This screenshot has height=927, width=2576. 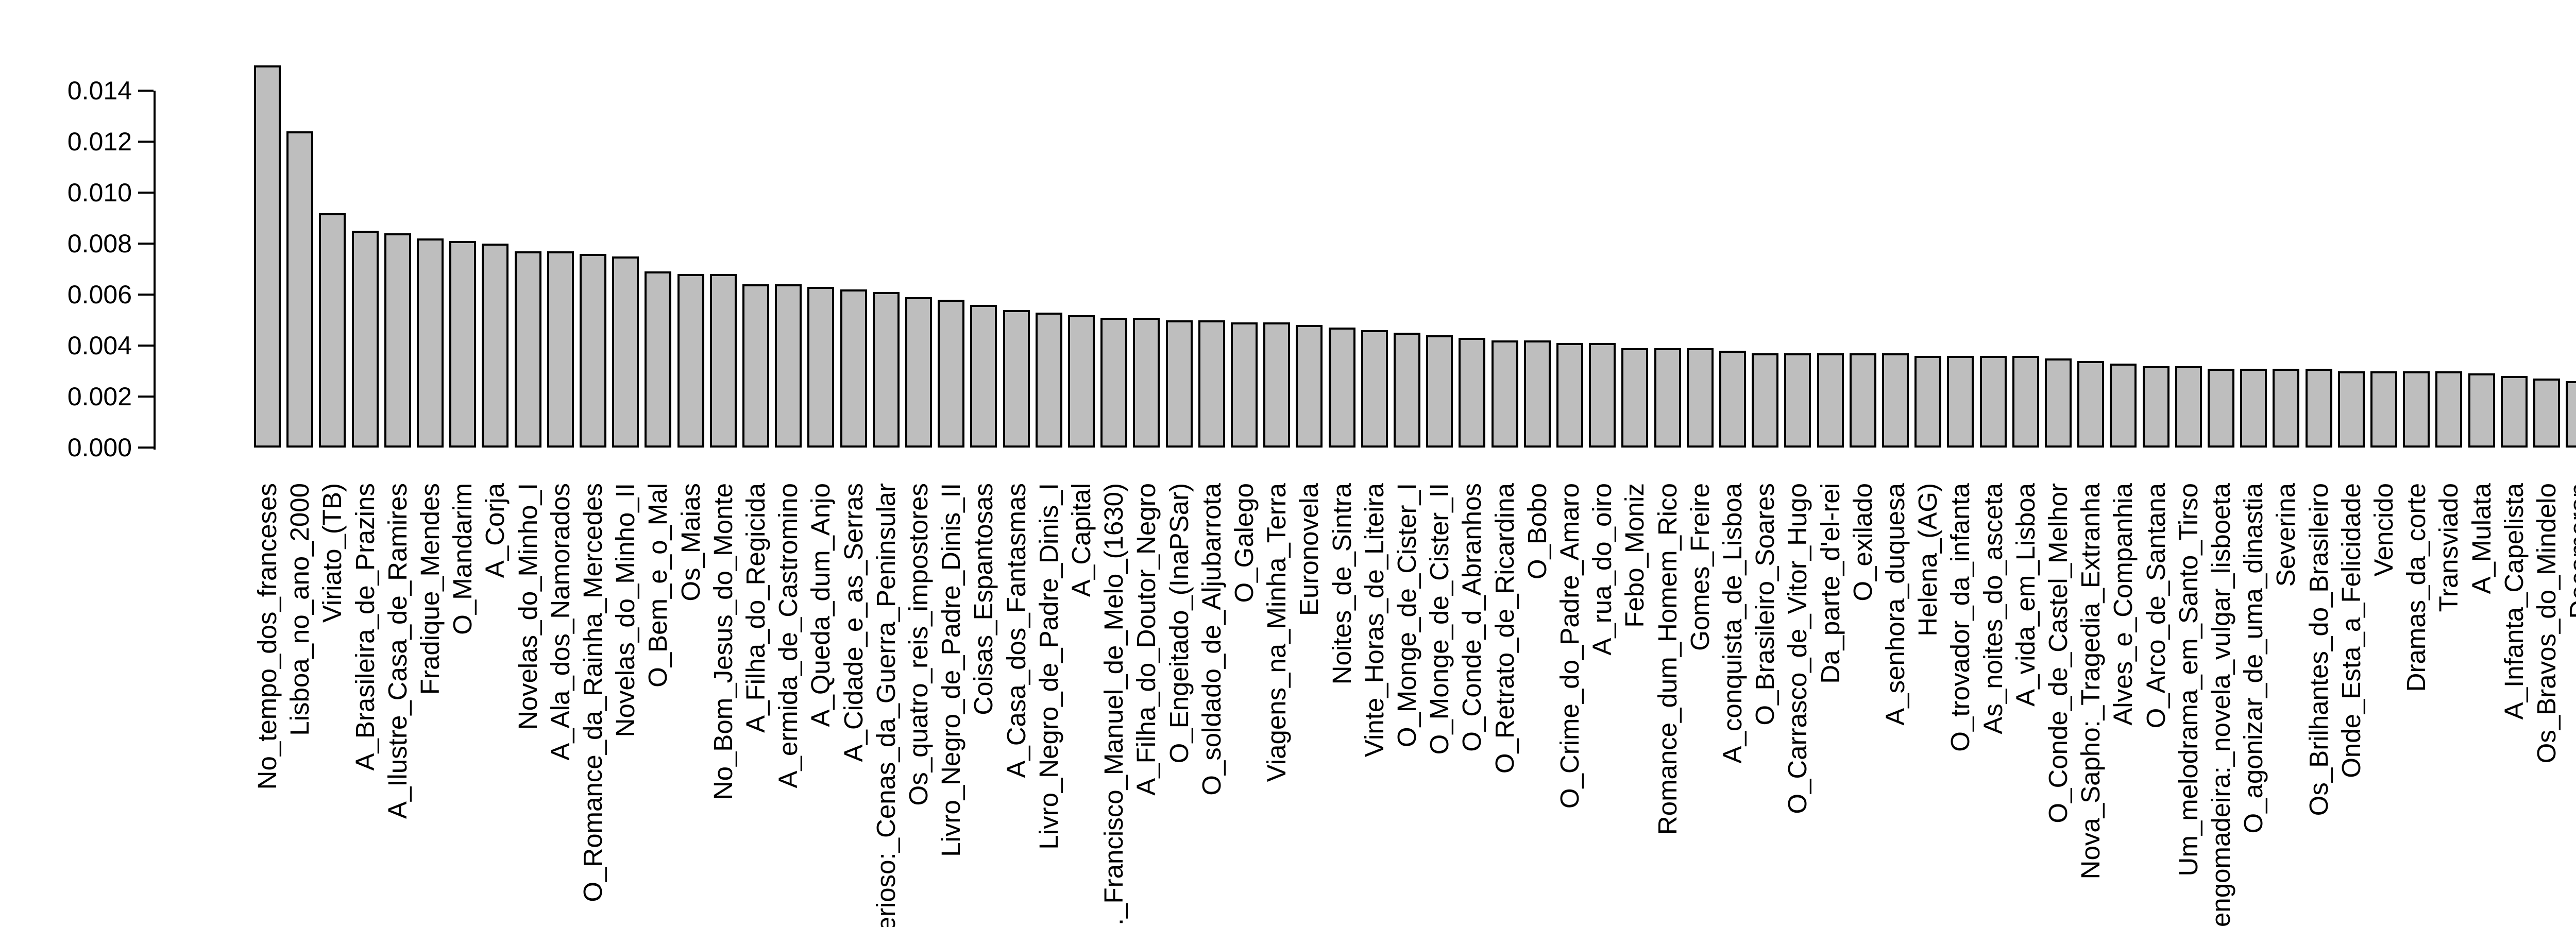 I want to click on x-tick-label: A_Ala_dos_Namorados, so click(x=560, y=622).